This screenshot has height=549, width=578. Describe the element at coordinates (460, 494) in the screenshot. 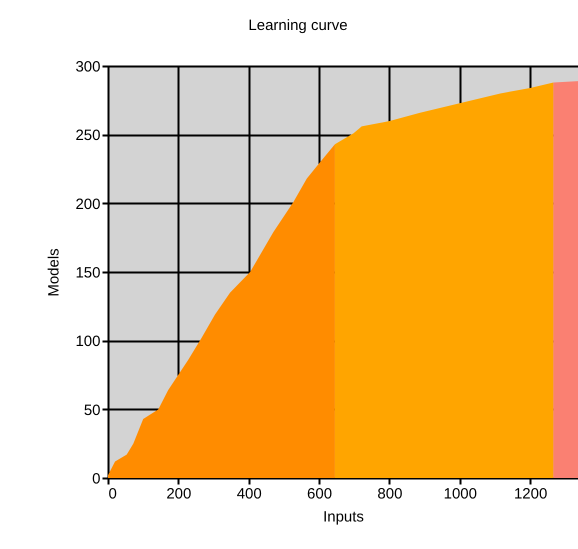

I see `x-tick-label: 1000` at that location.